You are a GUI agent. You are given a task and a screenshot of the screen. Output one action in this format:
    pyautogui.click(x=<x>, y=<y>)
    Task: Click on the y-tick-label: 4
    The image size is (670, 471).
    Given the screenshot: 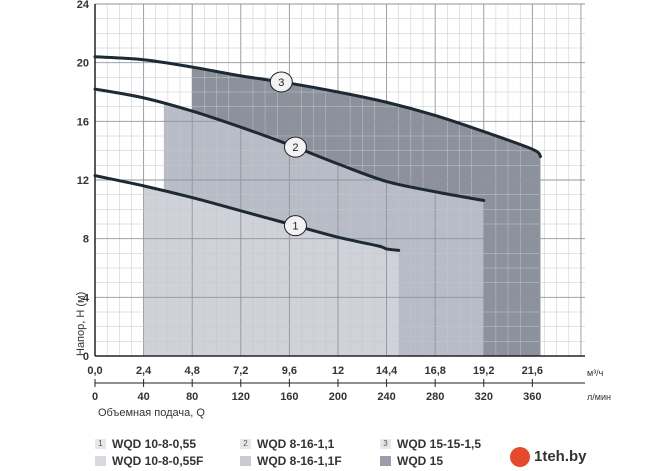 What is the action you would take?
    pyautogui.click(x=86, y=298)
    